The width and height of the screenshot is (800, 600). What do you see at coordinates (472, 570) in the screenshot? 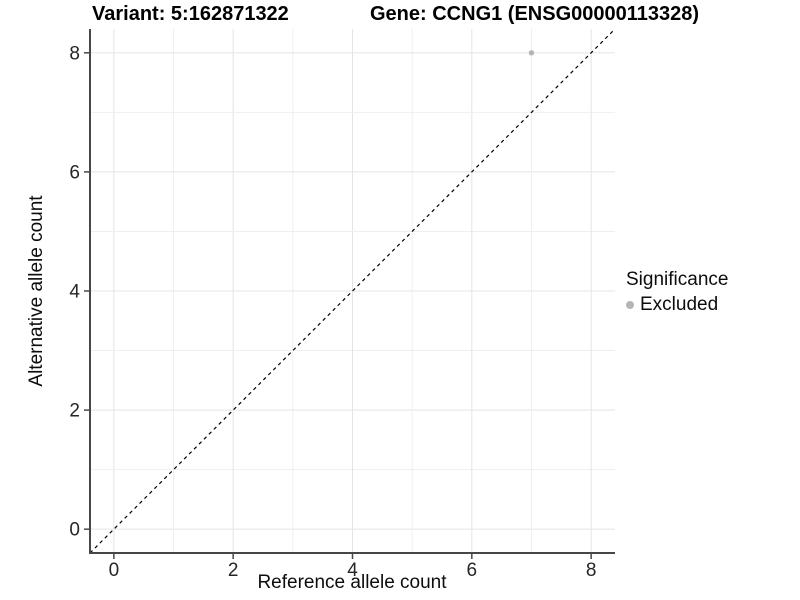
I see `x-tick-label-6: 6` at bounding box center [472, 570].